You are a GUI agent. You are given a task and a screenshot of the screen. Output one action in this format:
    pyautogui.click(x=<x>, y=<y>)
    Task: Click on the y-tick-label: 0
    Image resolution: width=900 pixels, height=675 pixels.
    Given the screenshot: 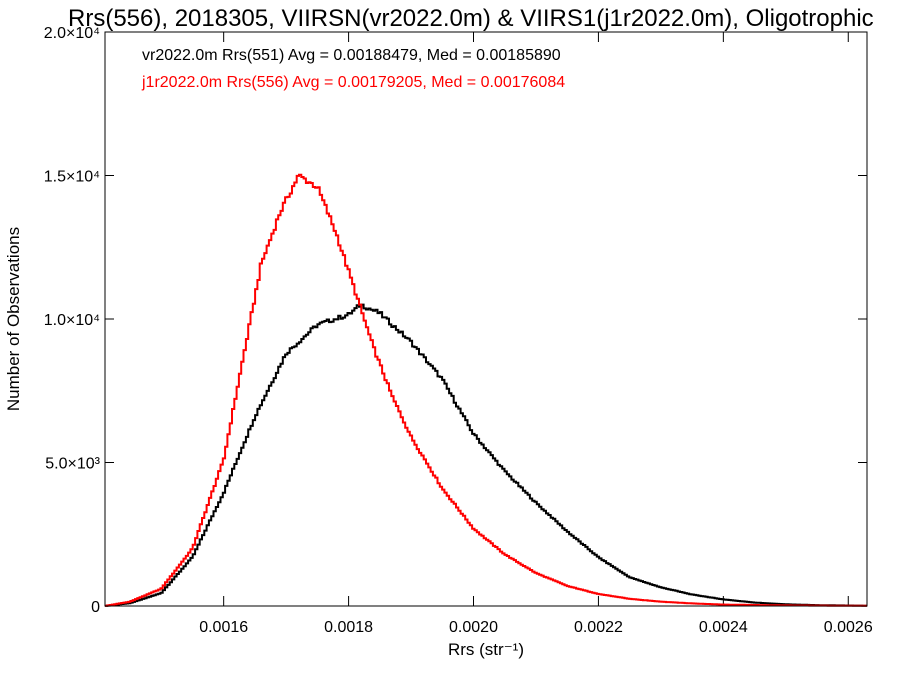 What is the action you would take?
    pyautogui.click(x=95, y=607)
    